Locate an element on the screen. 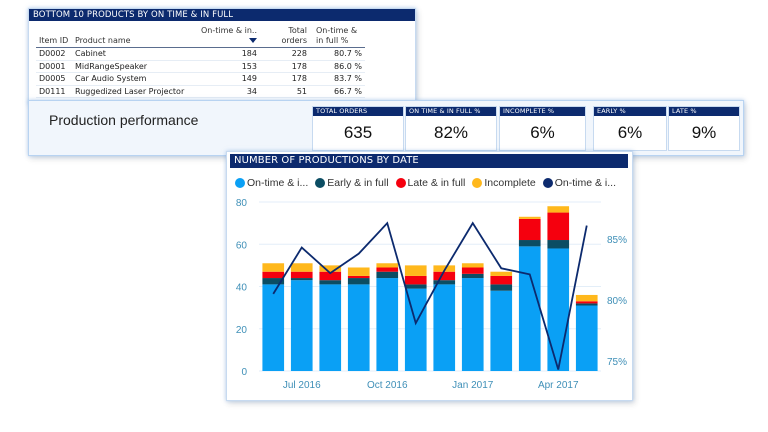  on-time-cell: 149 is located at coordinates (228, 79).